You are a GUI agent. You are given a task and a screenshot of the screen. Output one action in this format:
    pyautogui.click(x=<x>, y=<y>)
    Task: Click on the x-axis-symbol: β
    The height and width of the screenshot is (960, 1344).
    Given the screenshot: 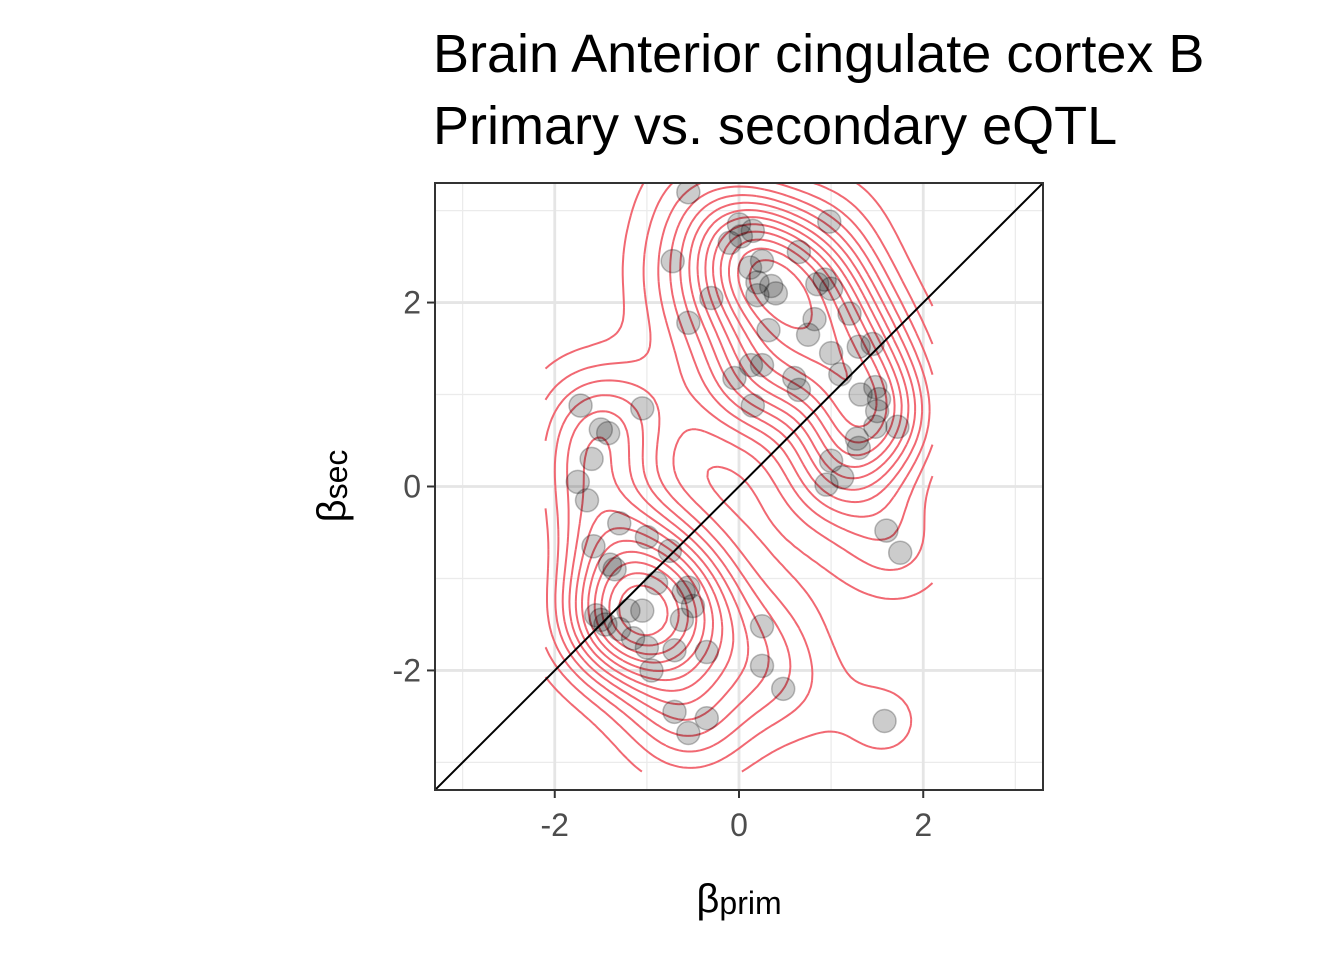 What is the action you would take?
    pyautogui.click(x=707, y=899)
    